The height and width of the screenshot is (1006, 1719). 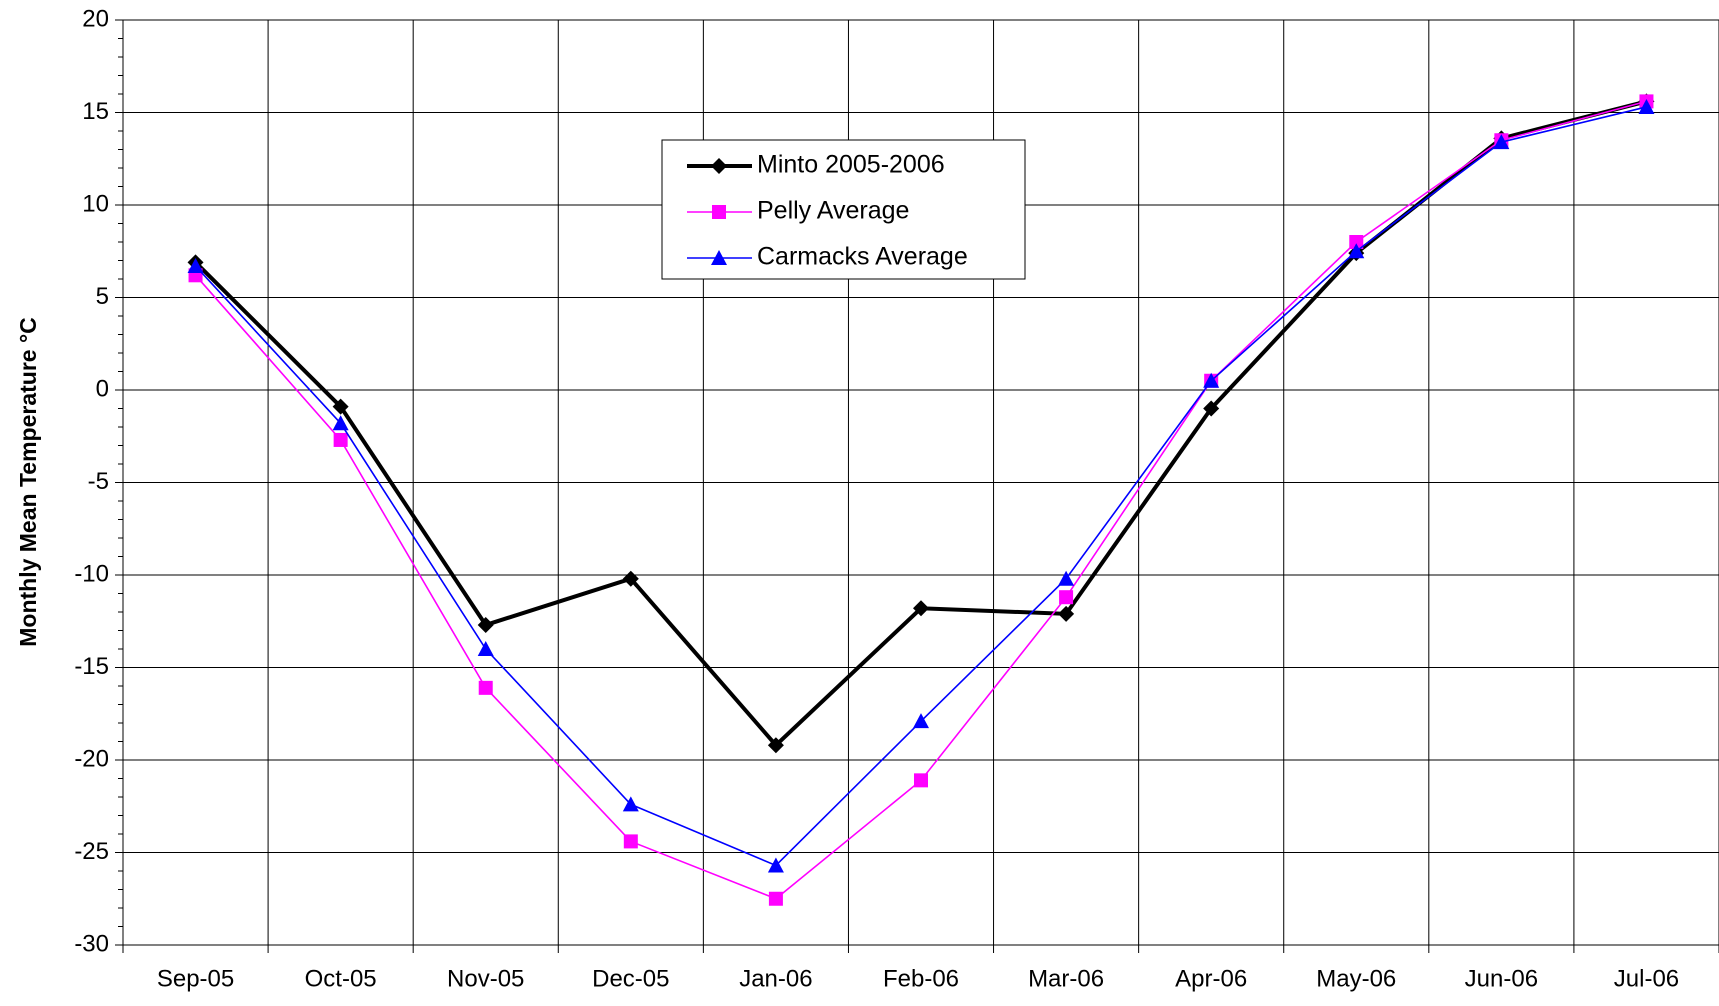 I want to click on x-tick-label: Sep-05, so click(x=195, y=978).